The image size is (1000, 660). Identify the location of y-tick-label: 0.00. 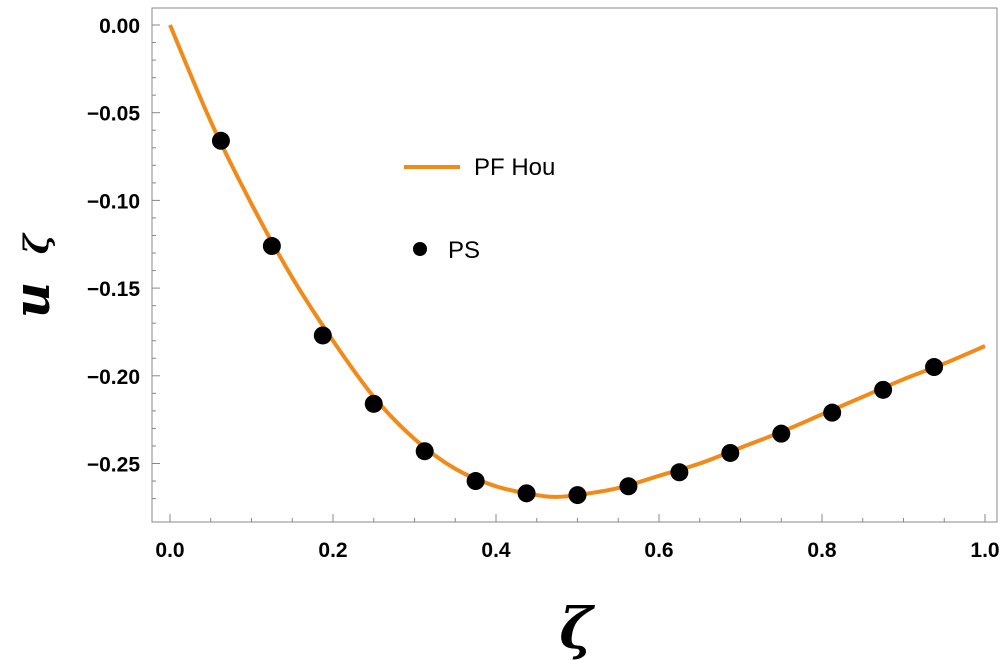
(119, 26).